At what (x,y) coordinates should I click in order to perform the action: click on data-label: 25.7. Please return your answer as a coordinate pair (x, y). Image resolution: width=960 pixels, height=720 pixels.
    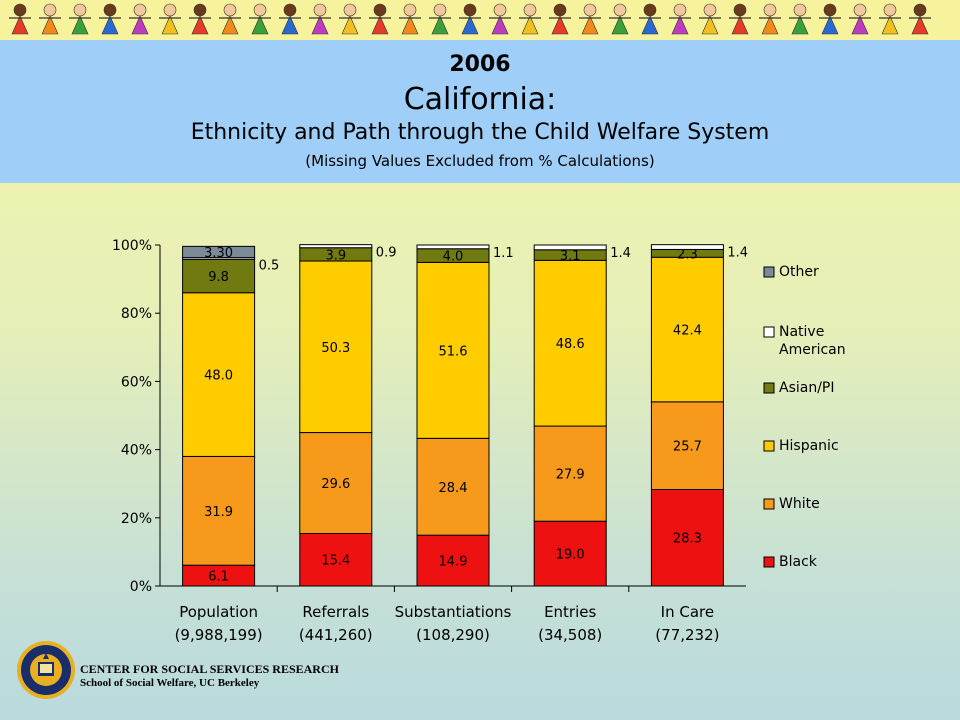
    Looking at the image, I should click on (687, 447).